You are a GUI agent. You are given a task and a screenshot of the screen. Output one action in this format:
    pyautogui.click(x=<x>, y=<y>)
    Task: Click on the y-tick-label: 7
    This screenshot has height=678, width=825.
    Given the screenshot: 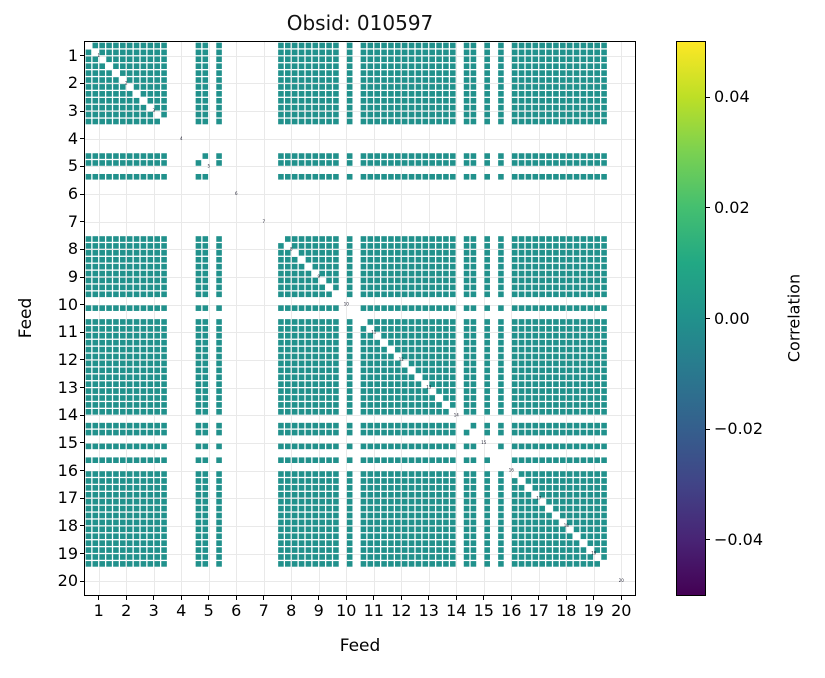 What is the action you would take?
    pyautogui.click(x=72, y=221)
    